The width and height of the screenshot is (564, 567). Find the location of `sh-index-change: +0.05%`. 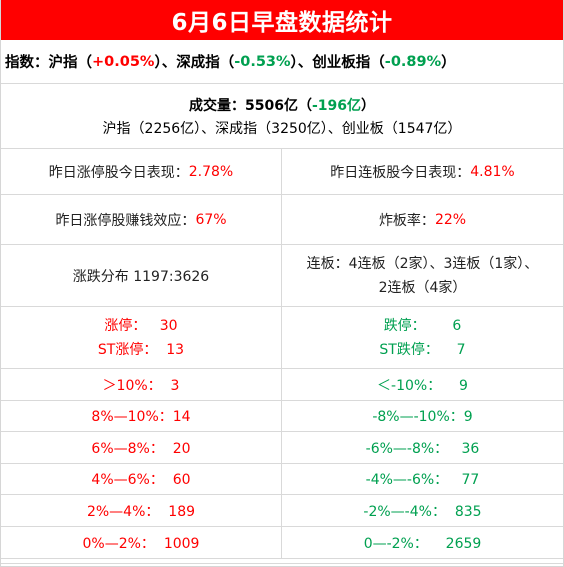

sh-index-change: +0.05% is located at coordinates (123, 61).